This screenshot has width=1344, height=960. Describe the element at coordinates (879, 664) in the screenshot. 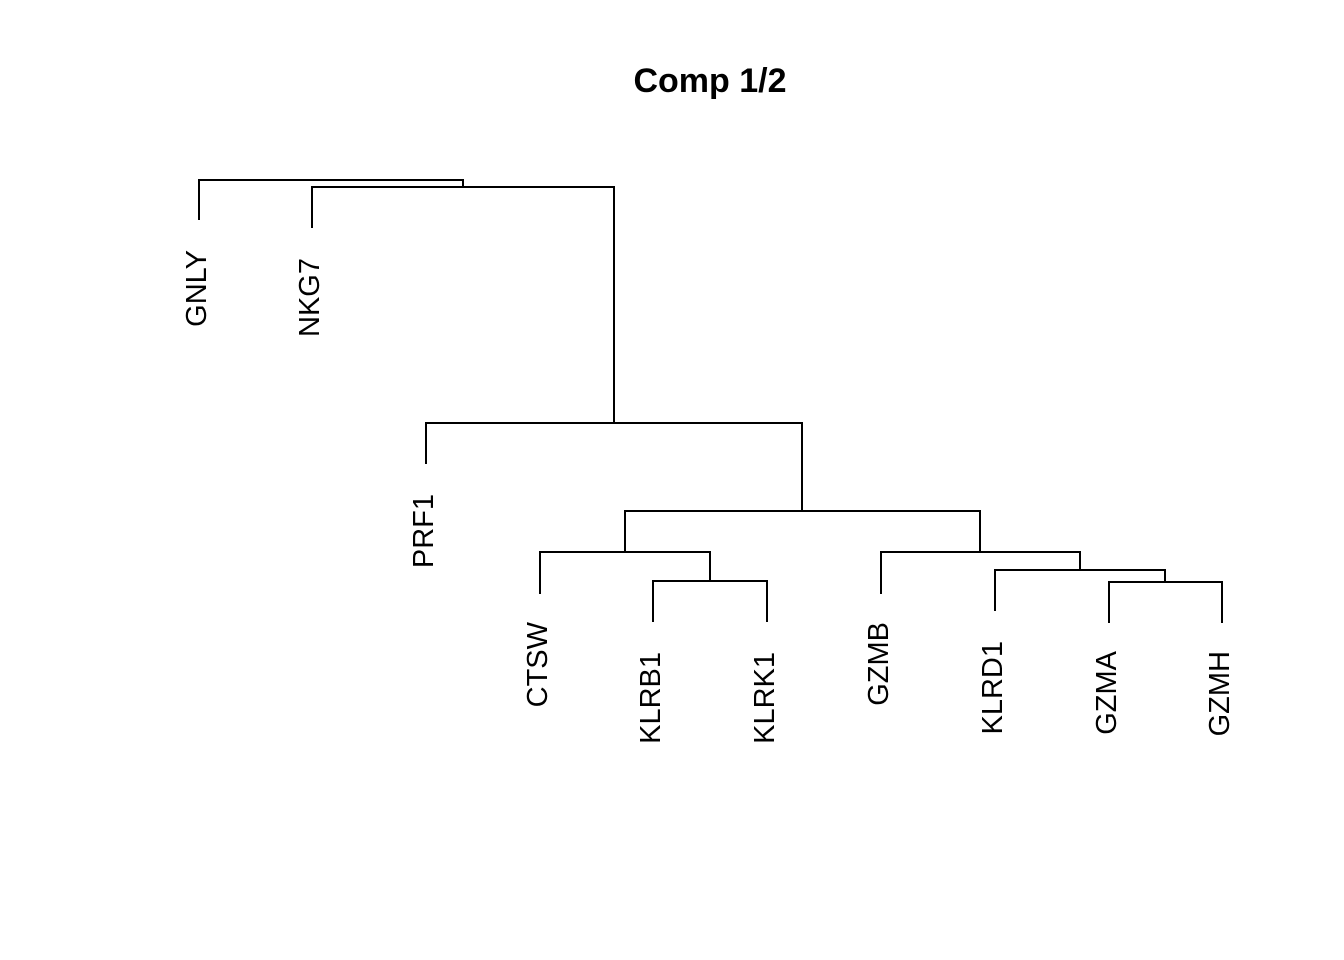

I see `leaf-label-gzmb: GZMB` at that location.